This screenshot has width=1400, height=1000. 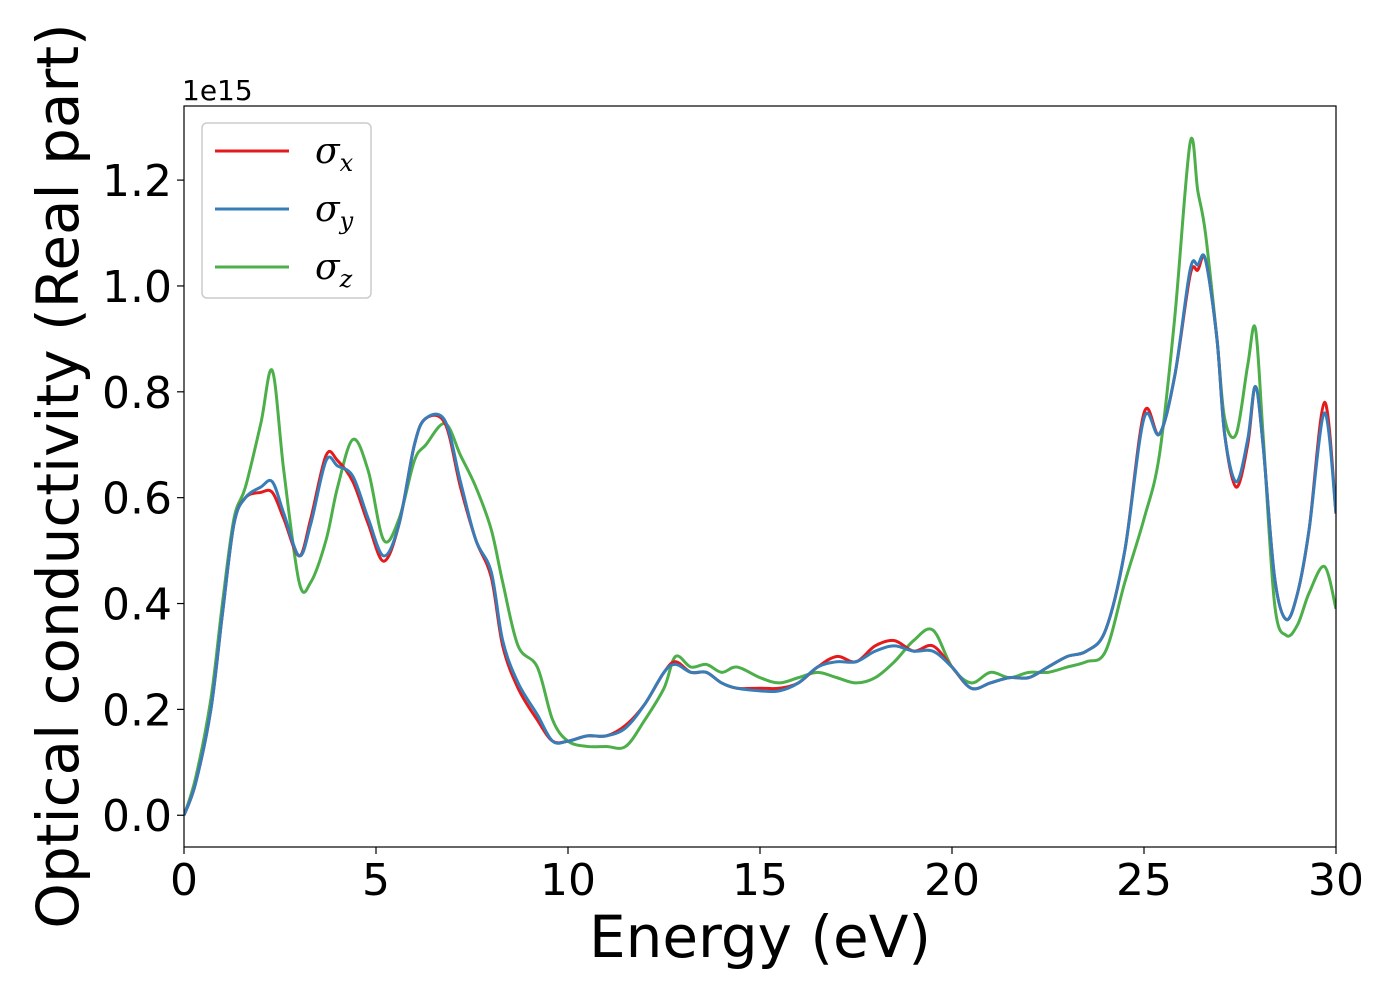 What do you see at coordinates (184, 880) in the screenshot?
I see `x-tick-label: 0` at bounding box center [184, 880].